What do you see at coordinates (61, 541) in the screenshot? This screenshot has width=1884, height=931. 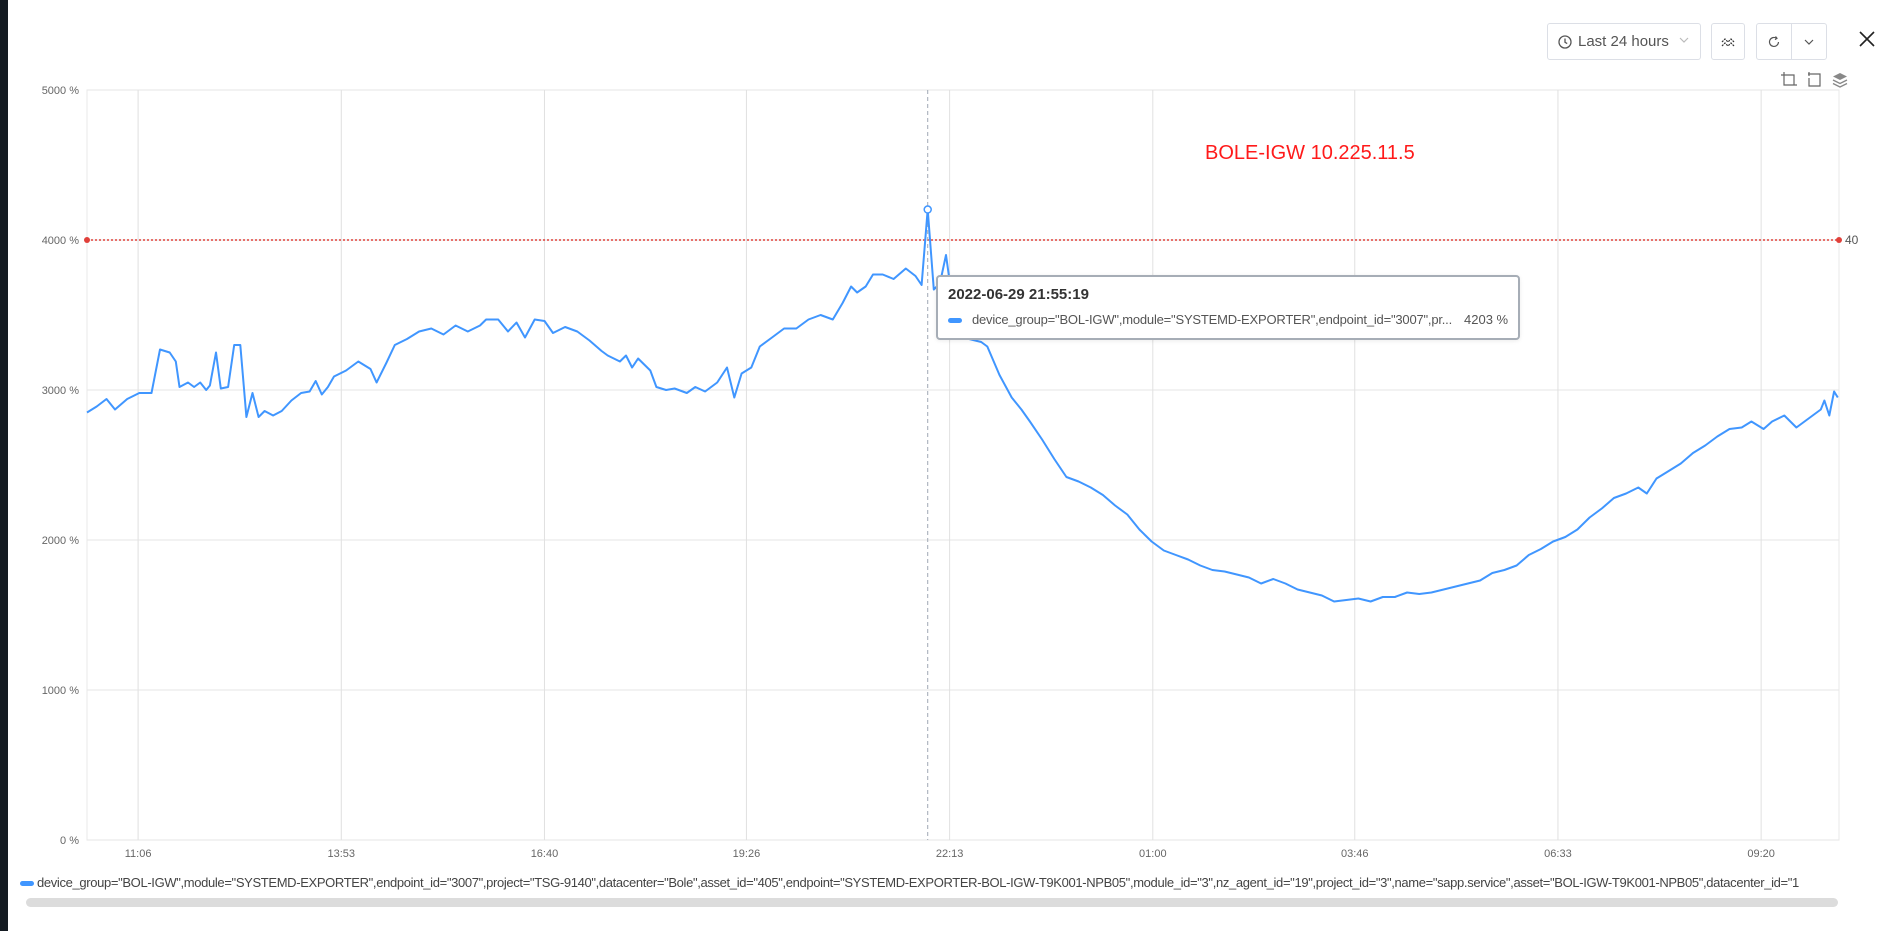 I see `y-tick-label: 2000 %` at bounding box center [61, 541].